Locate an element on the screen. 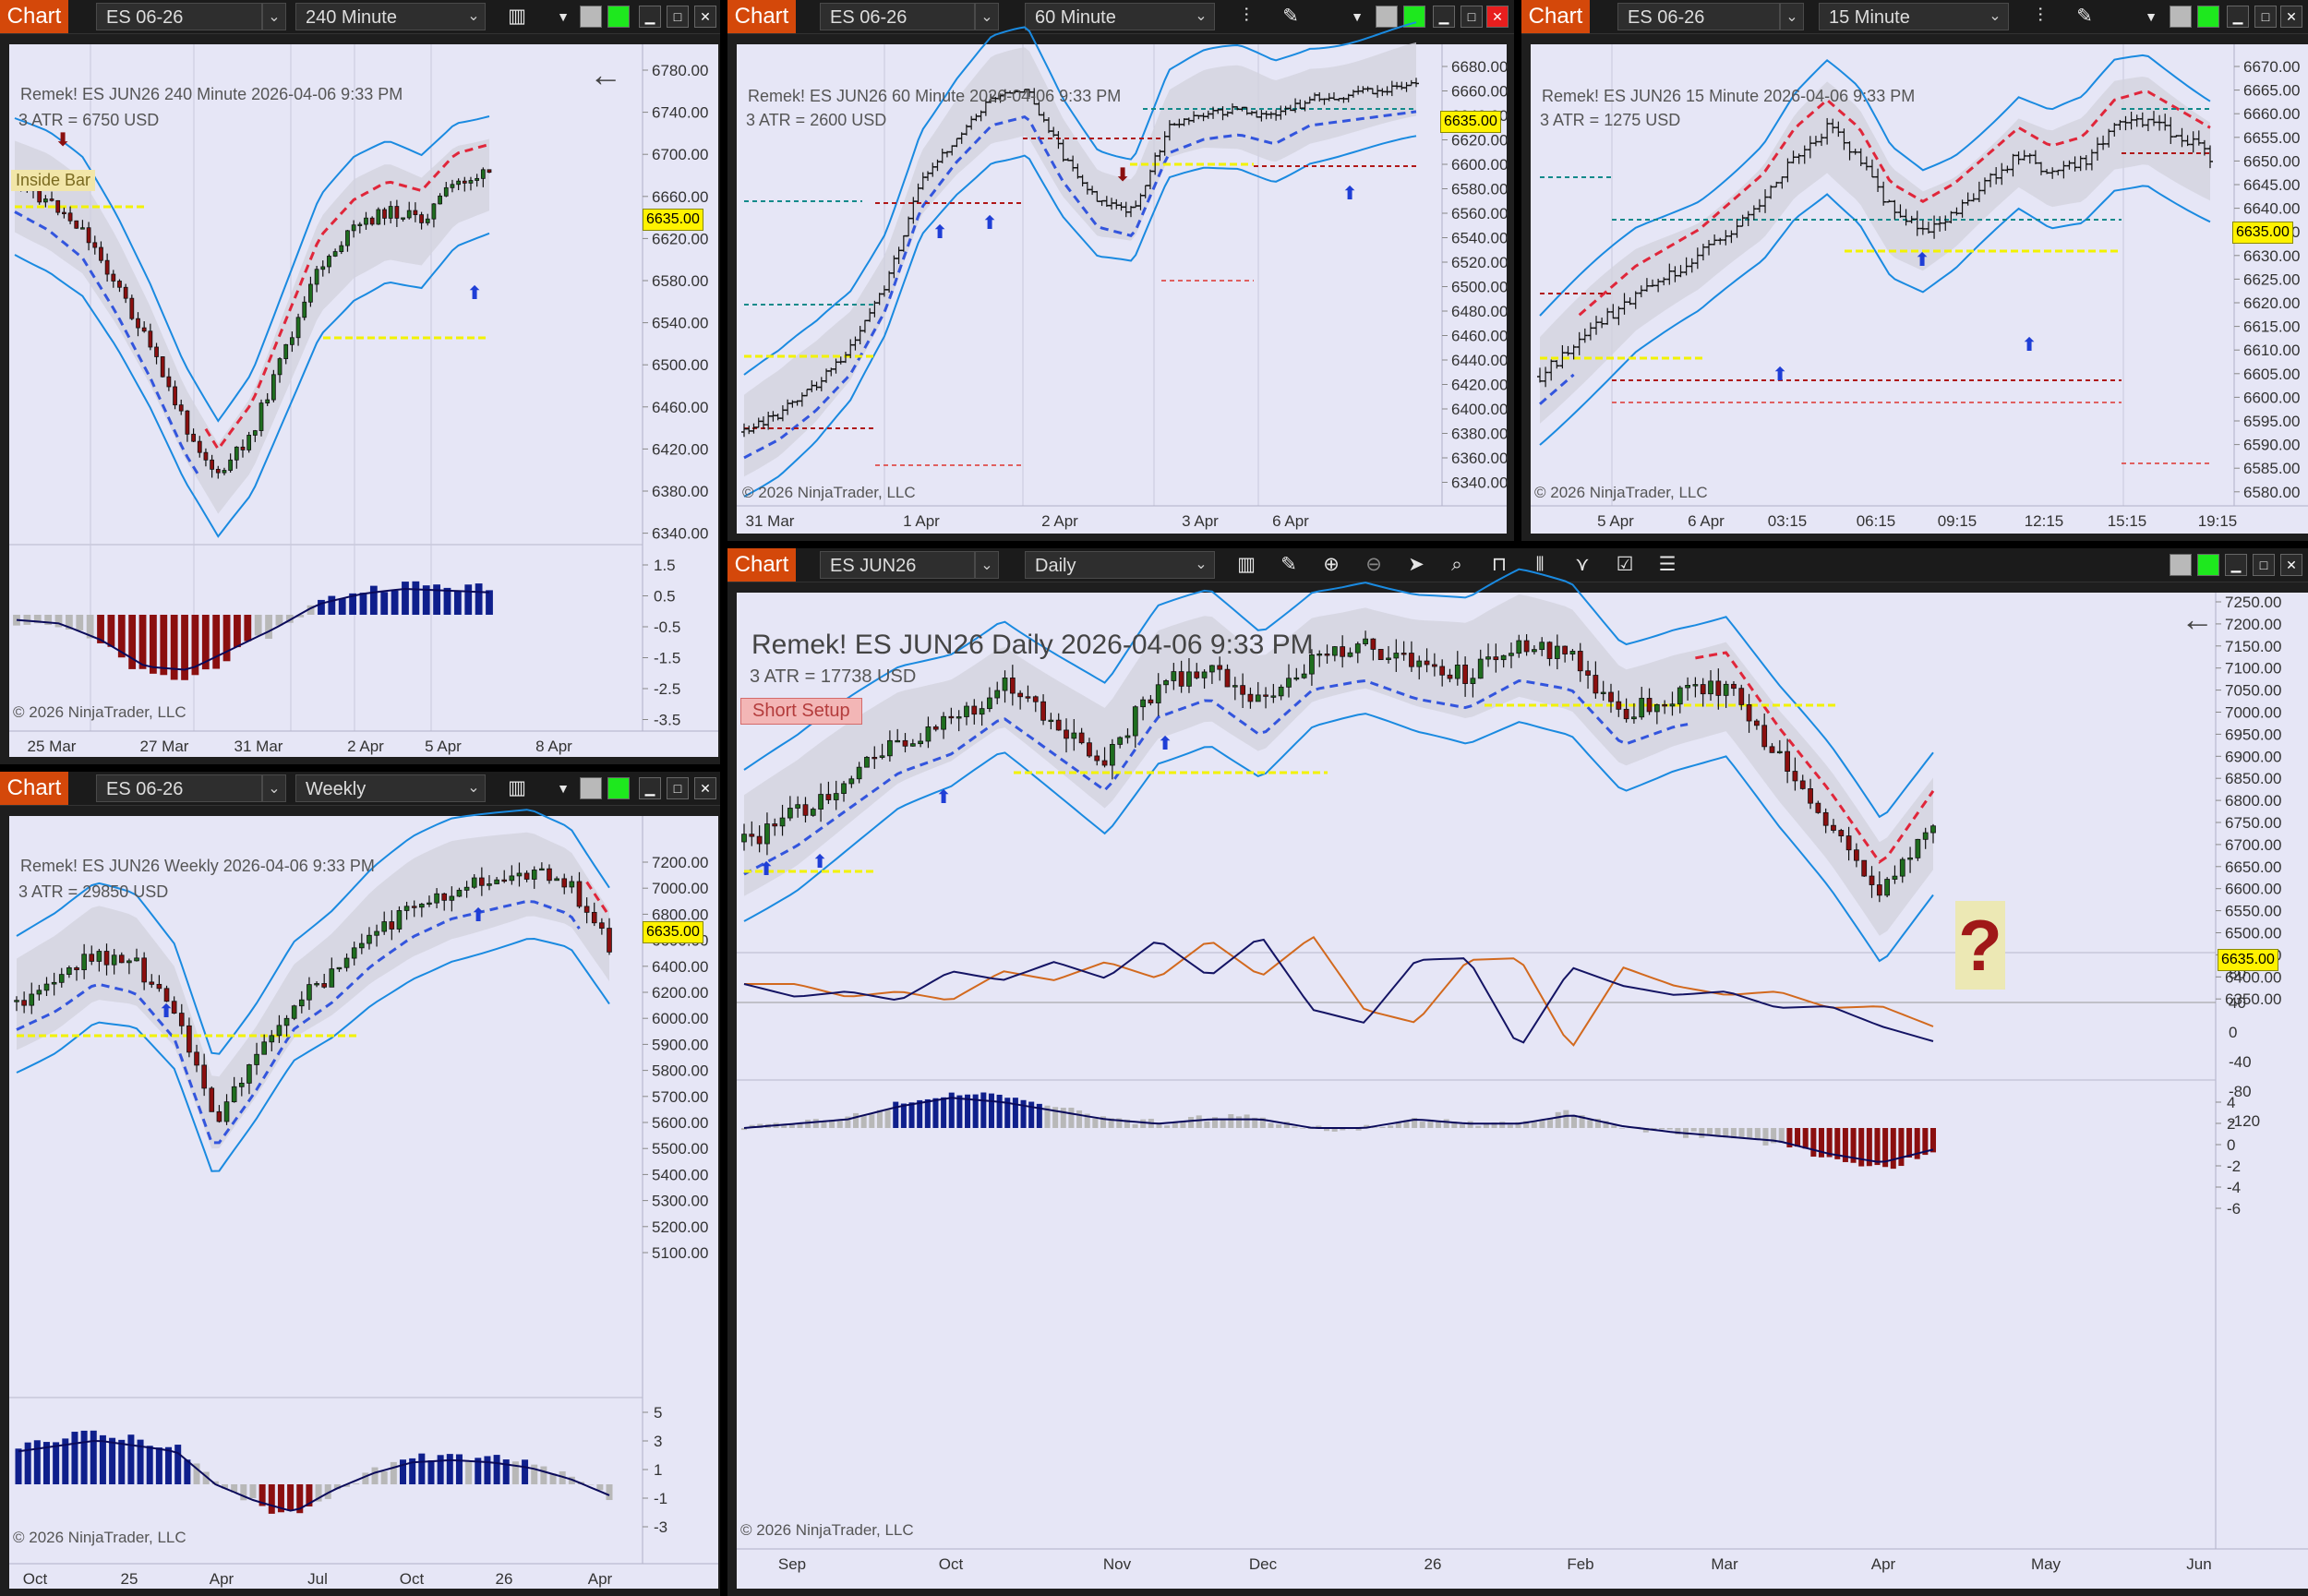  price-tick-label: 6750.00 is located at coordinates (2253, 823).